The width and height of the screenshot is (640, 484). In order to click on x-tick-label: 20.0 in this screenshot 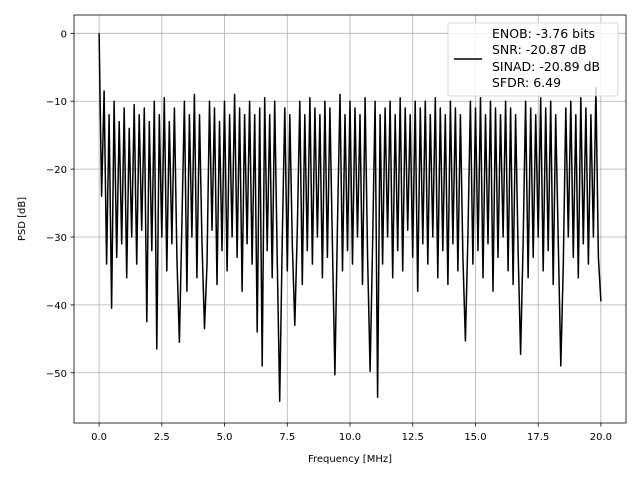, I will do `click(601, 437)`.